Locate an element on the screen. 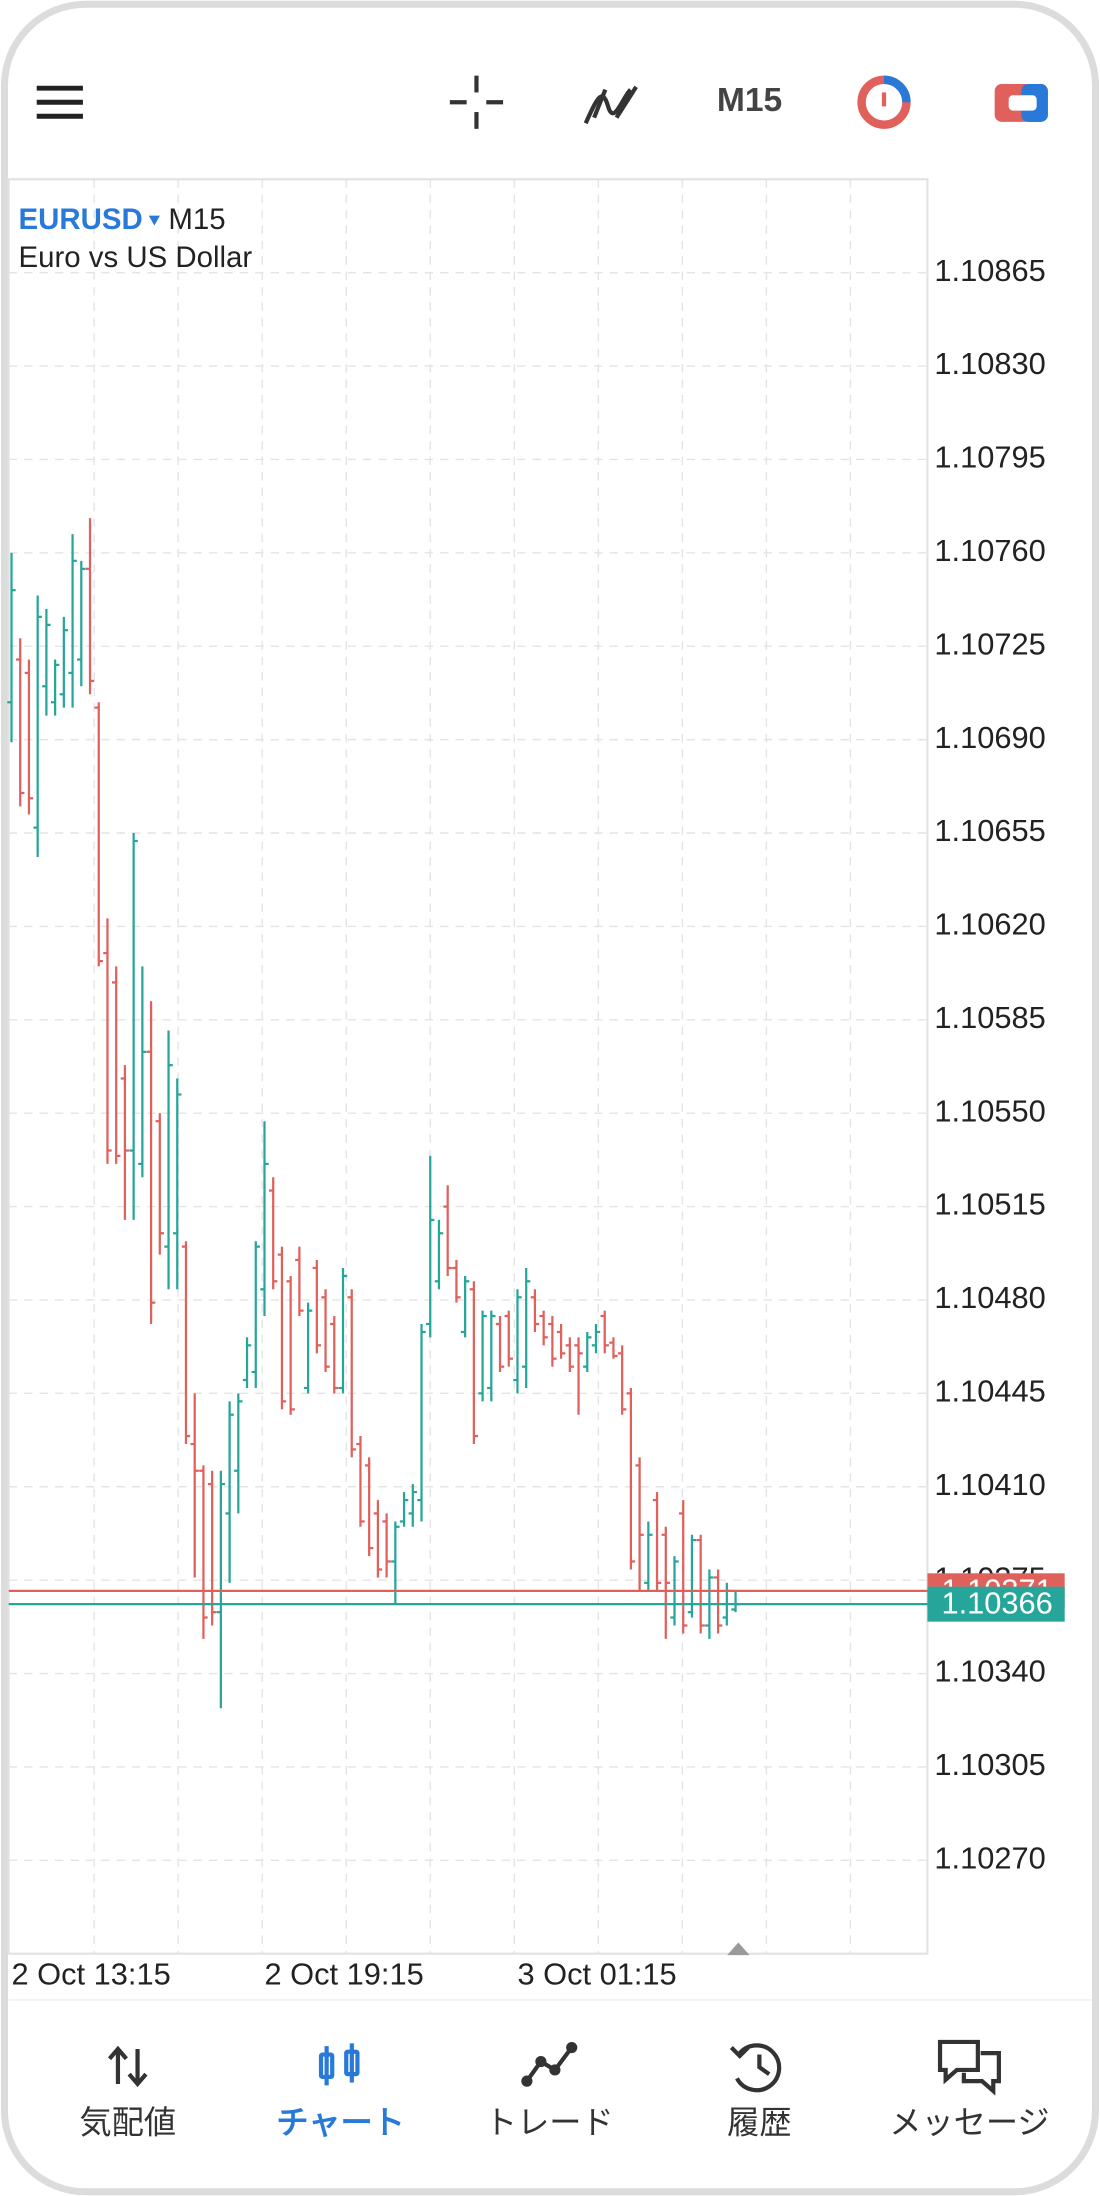 The image size is (1100, 2196). y-tick-label: 1.10480 is located at coordinates (989, 1297).